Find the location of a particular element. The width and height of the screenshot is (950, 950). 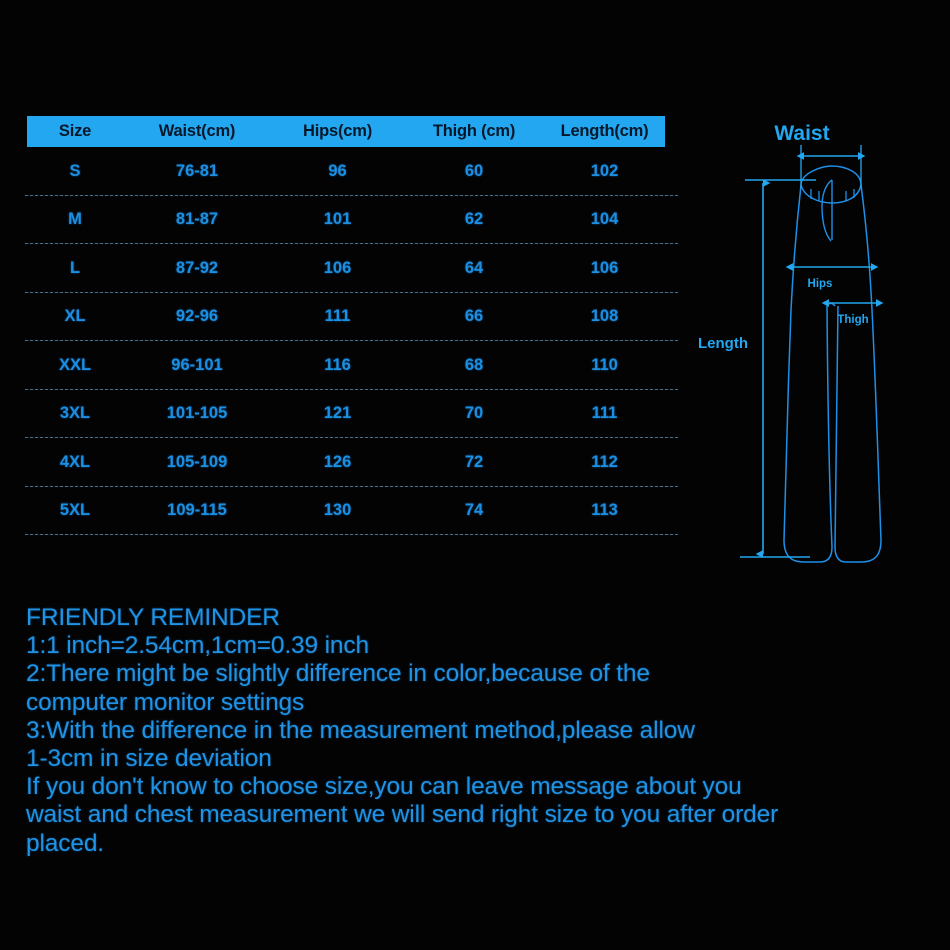

cell-thigh: 68 is located at coordinates (474, 364).